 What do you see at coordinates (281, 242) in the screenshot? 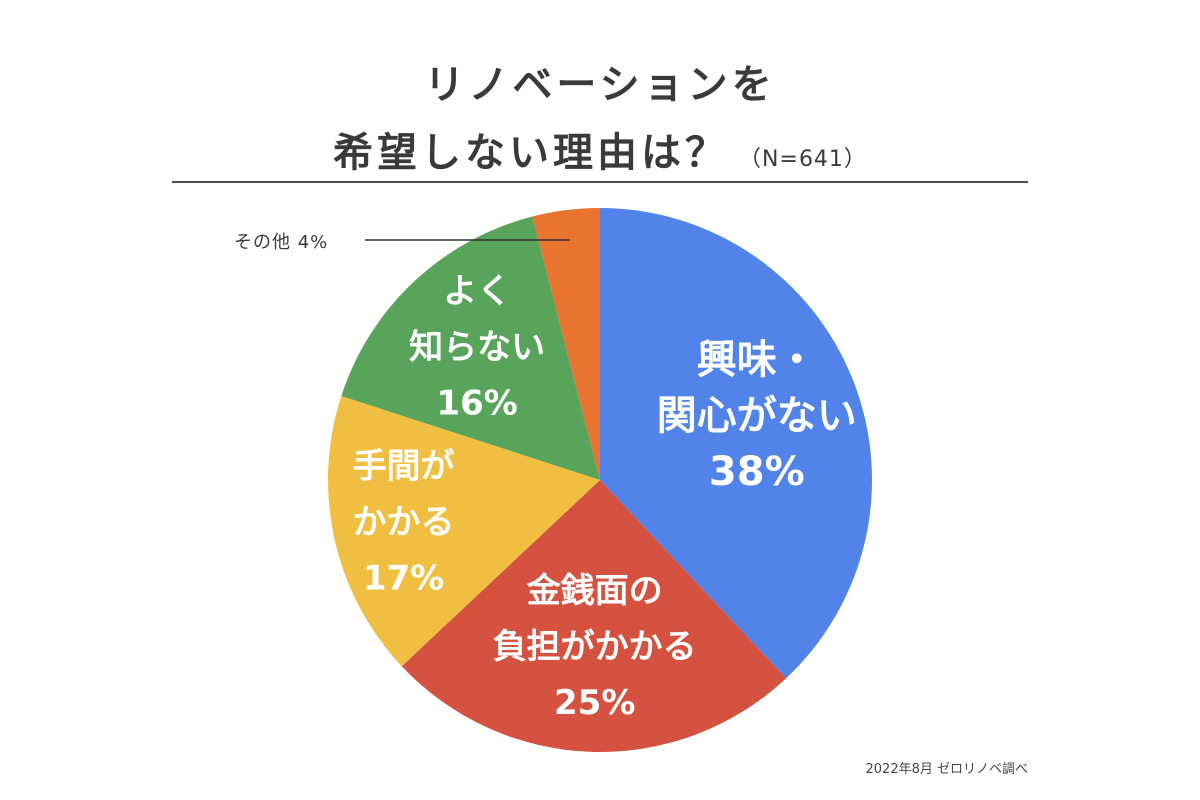
I see `slice-label-other: その他 4%` at bounding box center [281, 242].